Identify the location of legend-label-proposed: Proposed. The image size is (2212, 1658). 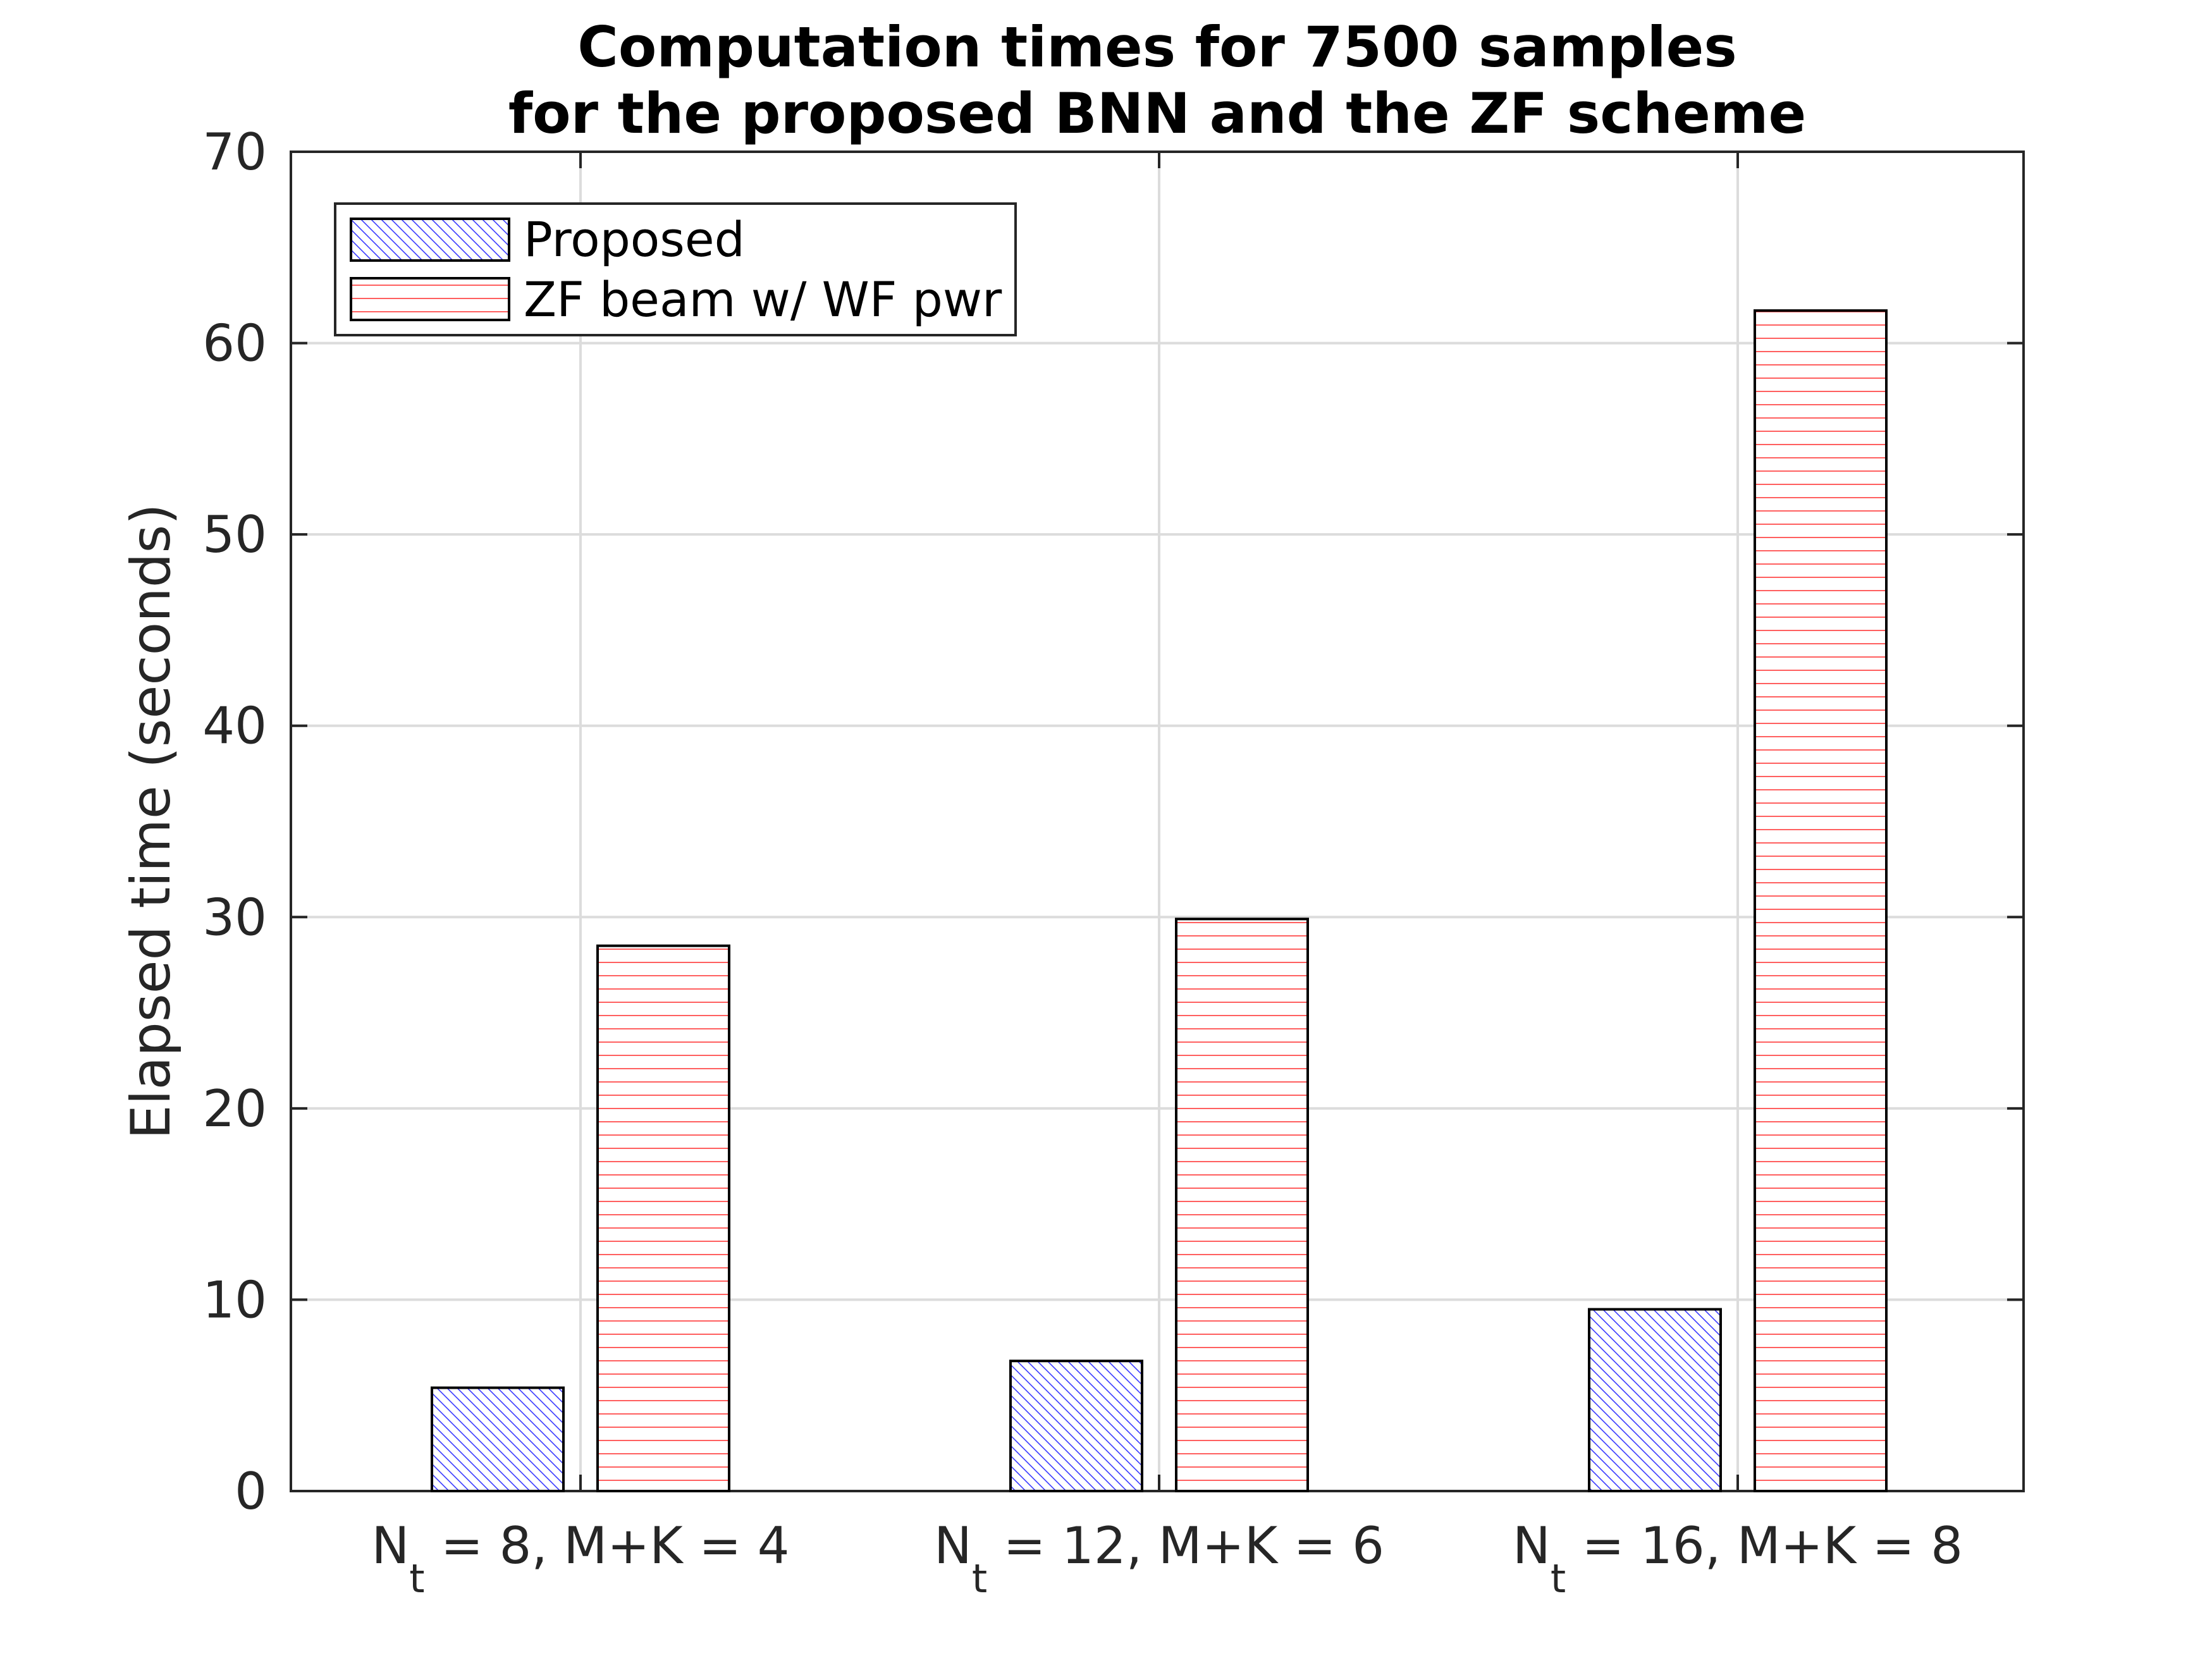
(635, 239).